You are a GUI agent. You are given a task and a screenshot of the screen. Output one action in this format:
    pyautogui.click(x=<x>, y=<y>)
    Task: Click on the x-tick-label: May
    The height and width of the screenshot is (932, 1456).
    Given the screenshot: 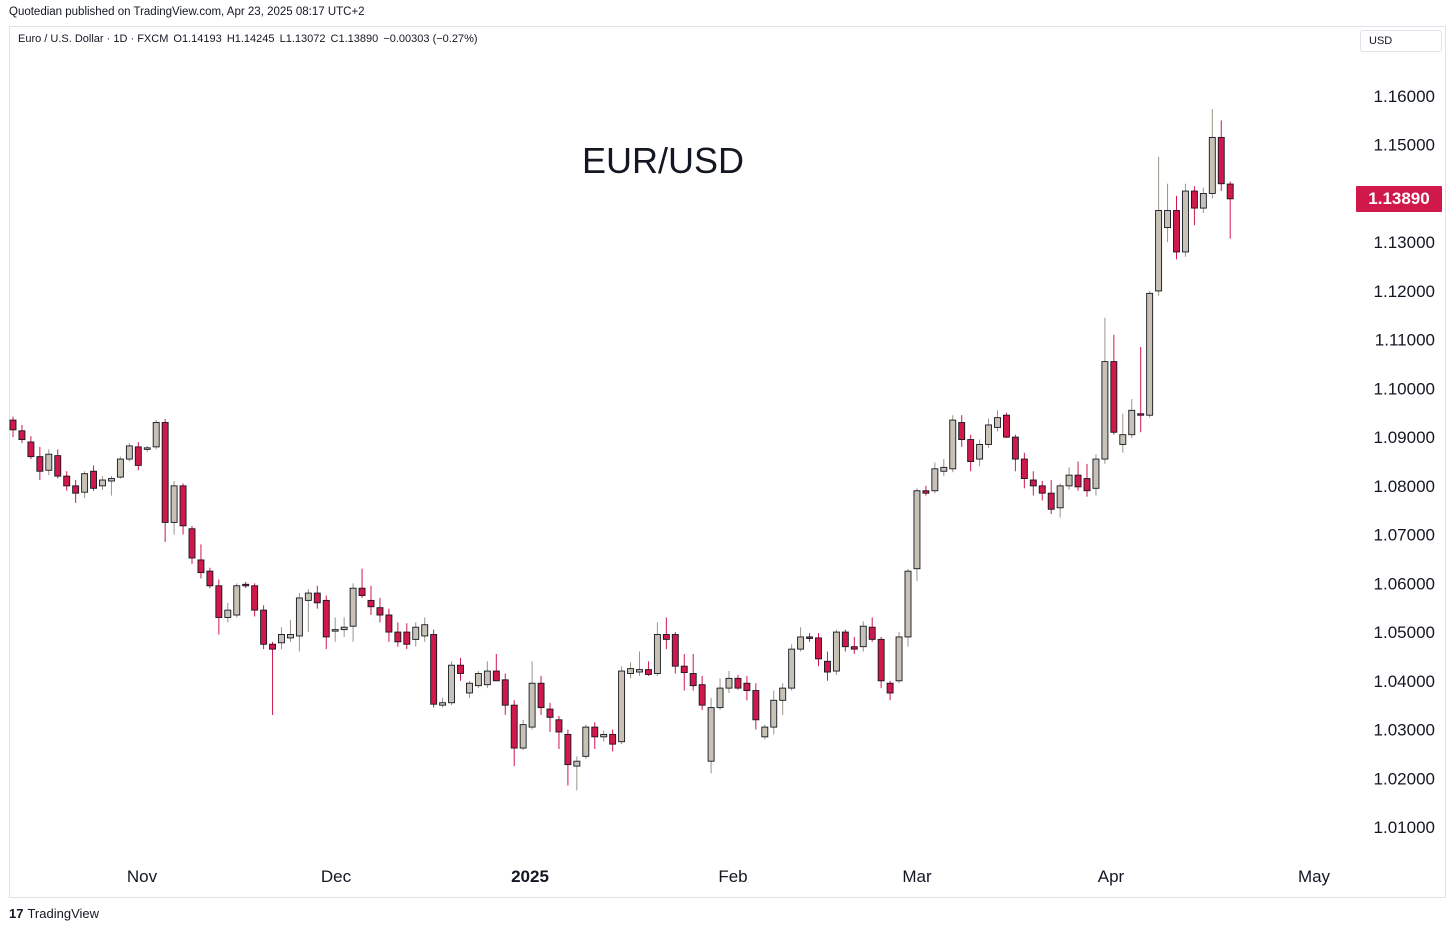 What is the action you would take?
    pyautogui.click(x=1314, y=876)
    